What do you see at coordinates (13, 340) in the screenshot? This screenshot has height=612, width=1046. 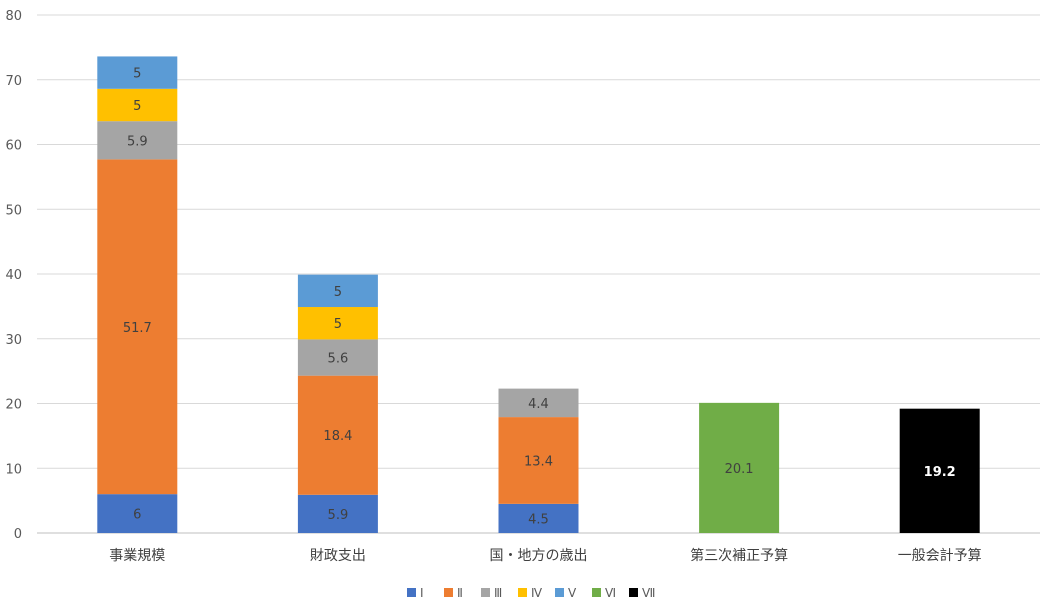 I see `y-tick-label: 30` at bounding box center [13, 340].